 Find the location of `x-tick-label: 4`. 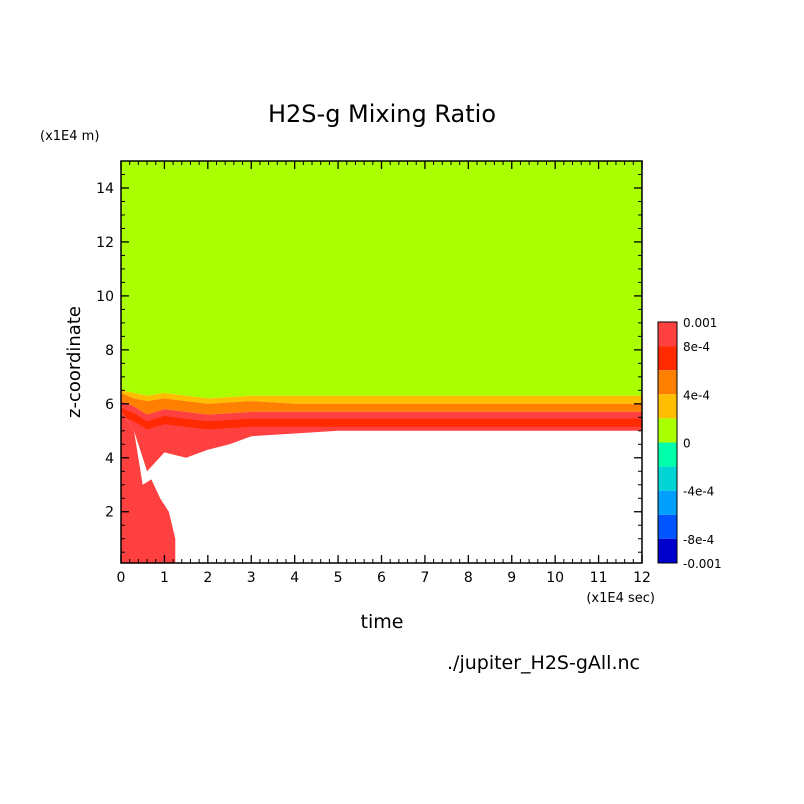

x-tick-label: 4 is located at coordinates (294, 578).